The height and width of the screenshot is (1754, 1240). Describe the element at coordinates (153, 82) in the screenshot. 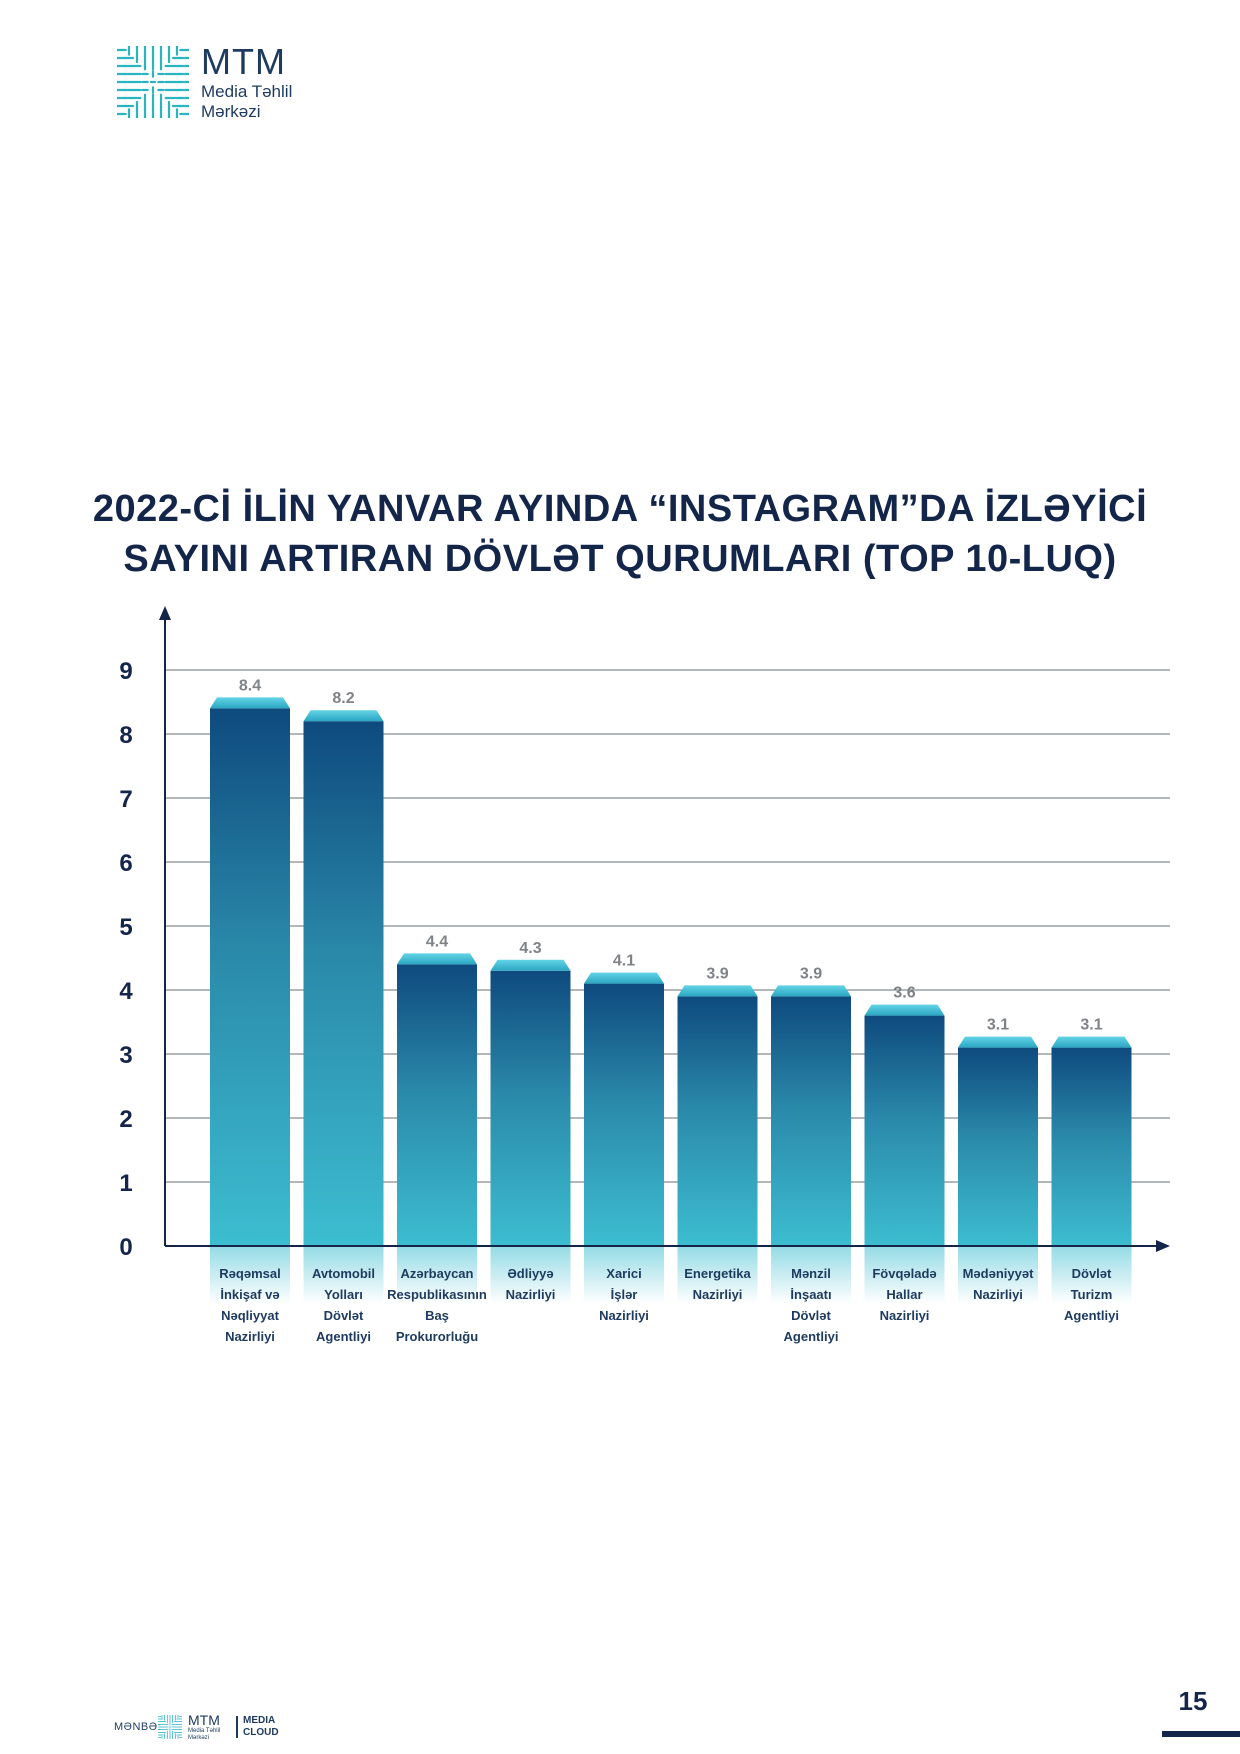

I see `mtm-grid-logo-icon` at that location.